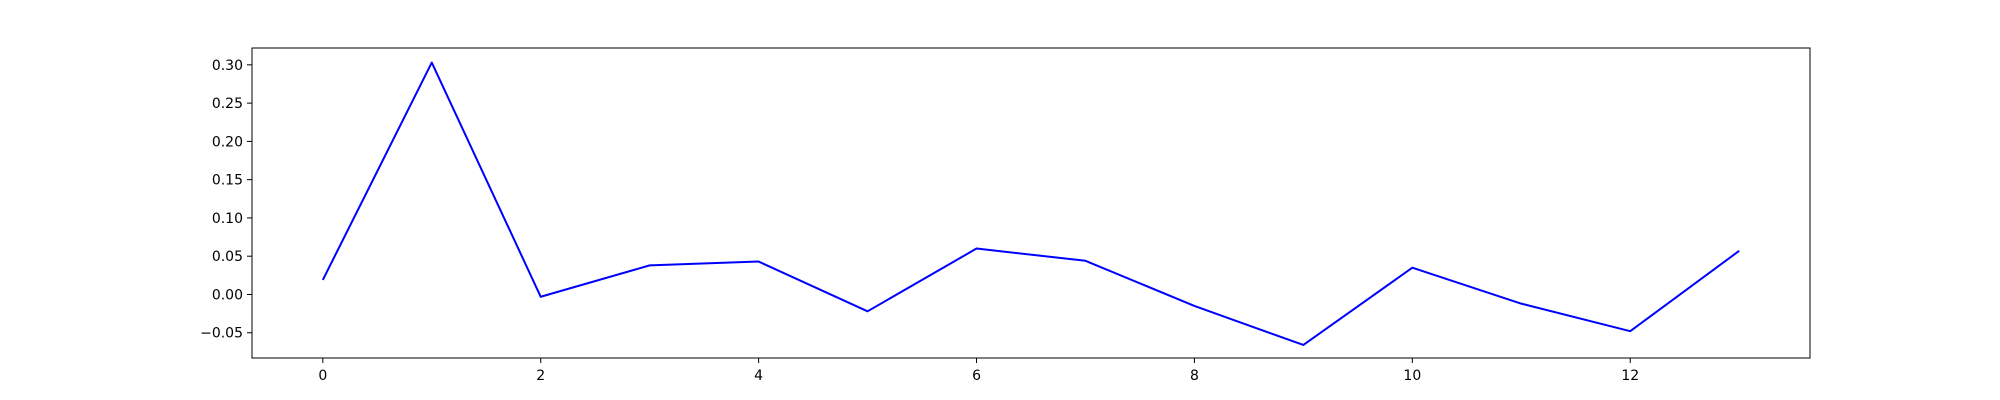 The width and height of the screenshot is (2000, 400). Describe the element at coordinates (1412, 376) in the screenshot. I see `x-tick-label: 10` at that location.